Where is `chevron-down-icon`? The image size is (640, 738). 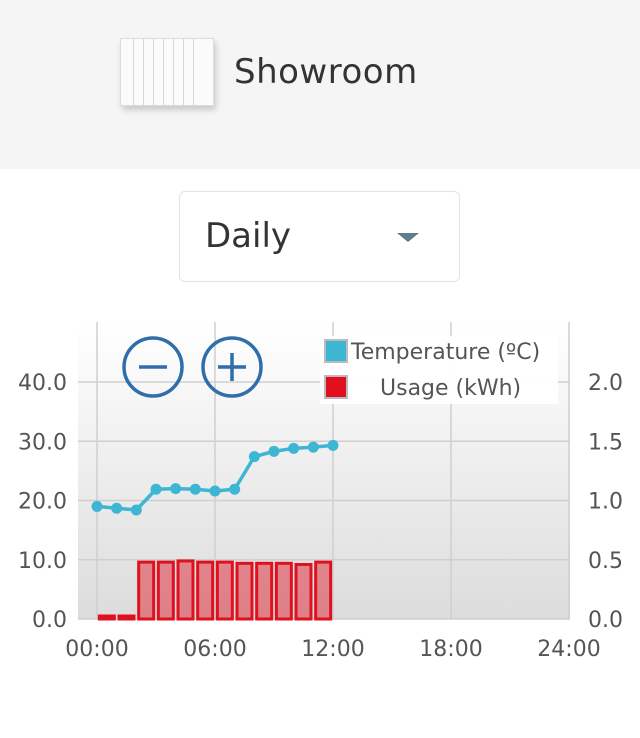
chevron-down-icon is located at coordinates (408, 237).